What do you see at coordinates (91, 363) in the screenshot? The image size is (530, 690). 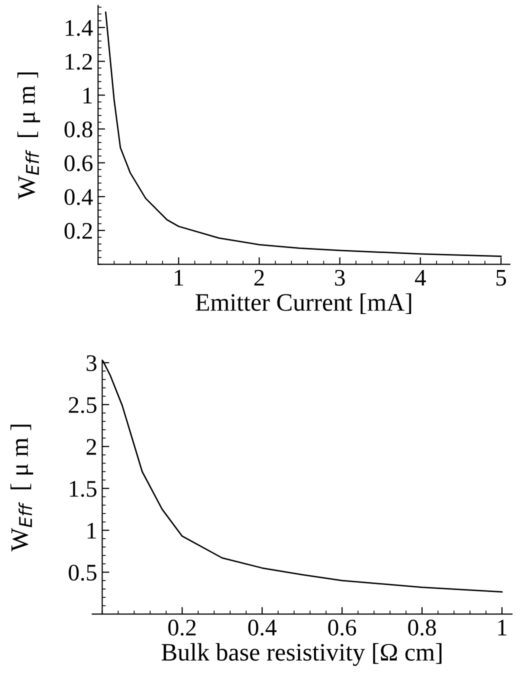 I see `y-tick-label: 3` at bounding box center [91, 363].